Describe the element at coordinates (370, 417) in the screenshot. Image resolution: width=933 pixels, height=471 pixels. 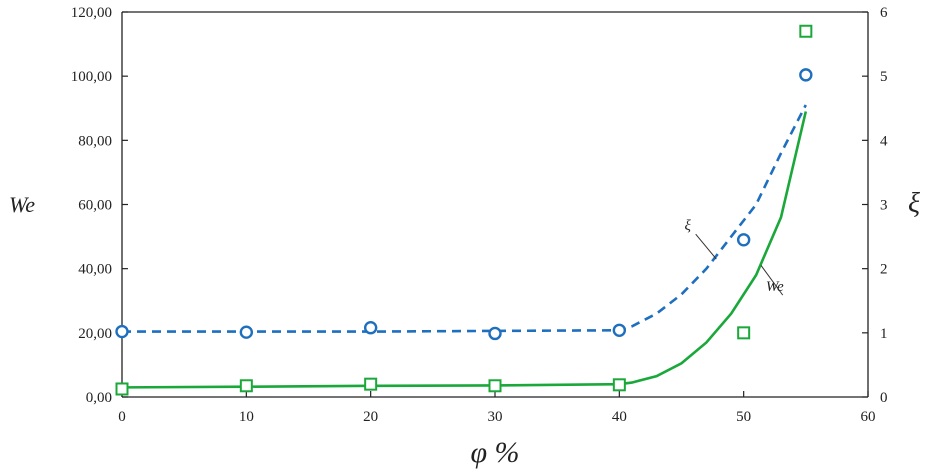
I see `x-tick-label: 20` at that location.